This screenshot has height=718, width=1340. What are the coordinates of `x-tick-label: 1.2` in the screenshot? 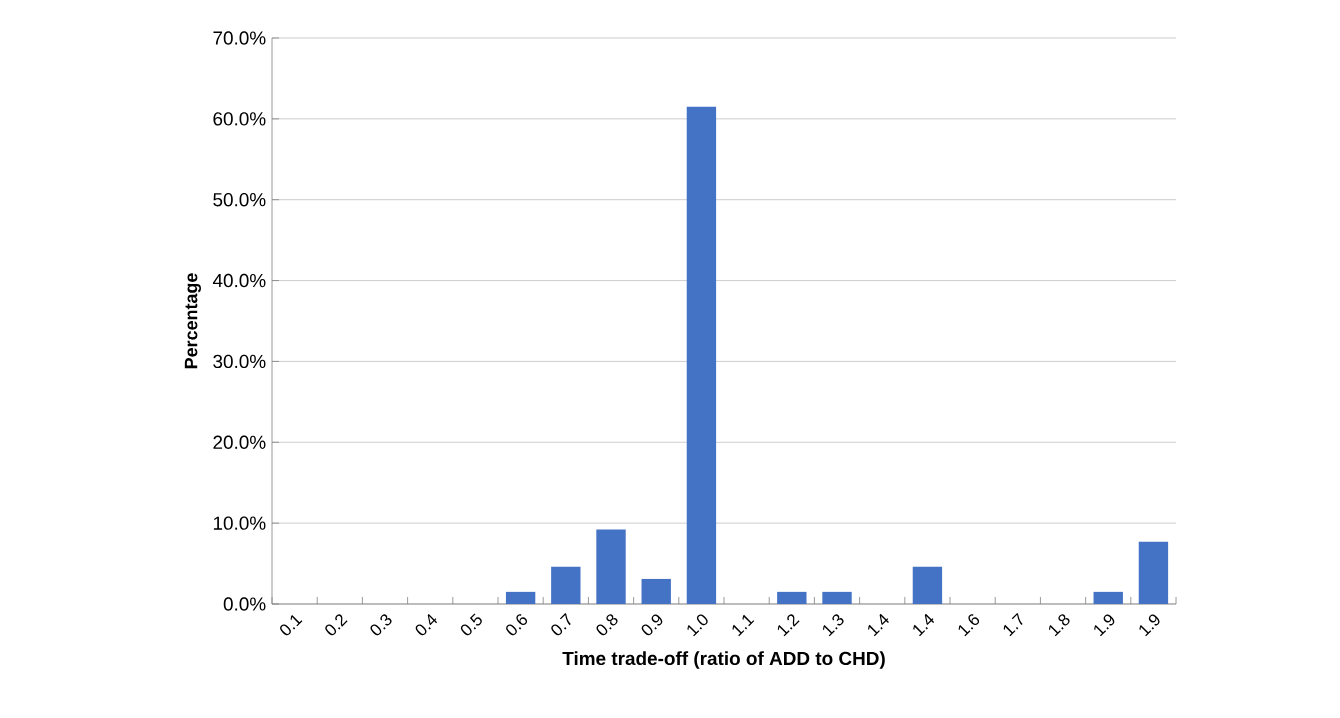 It's located at (788, 625).